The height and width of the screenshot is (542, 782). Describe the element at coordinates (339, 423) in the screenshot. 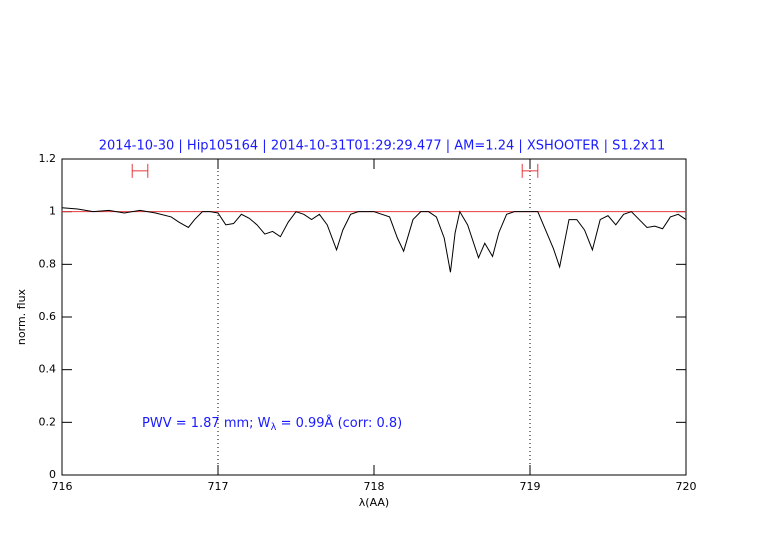

I see `annotation-text: = 0.99Å (corr: 0.8)` at that location.